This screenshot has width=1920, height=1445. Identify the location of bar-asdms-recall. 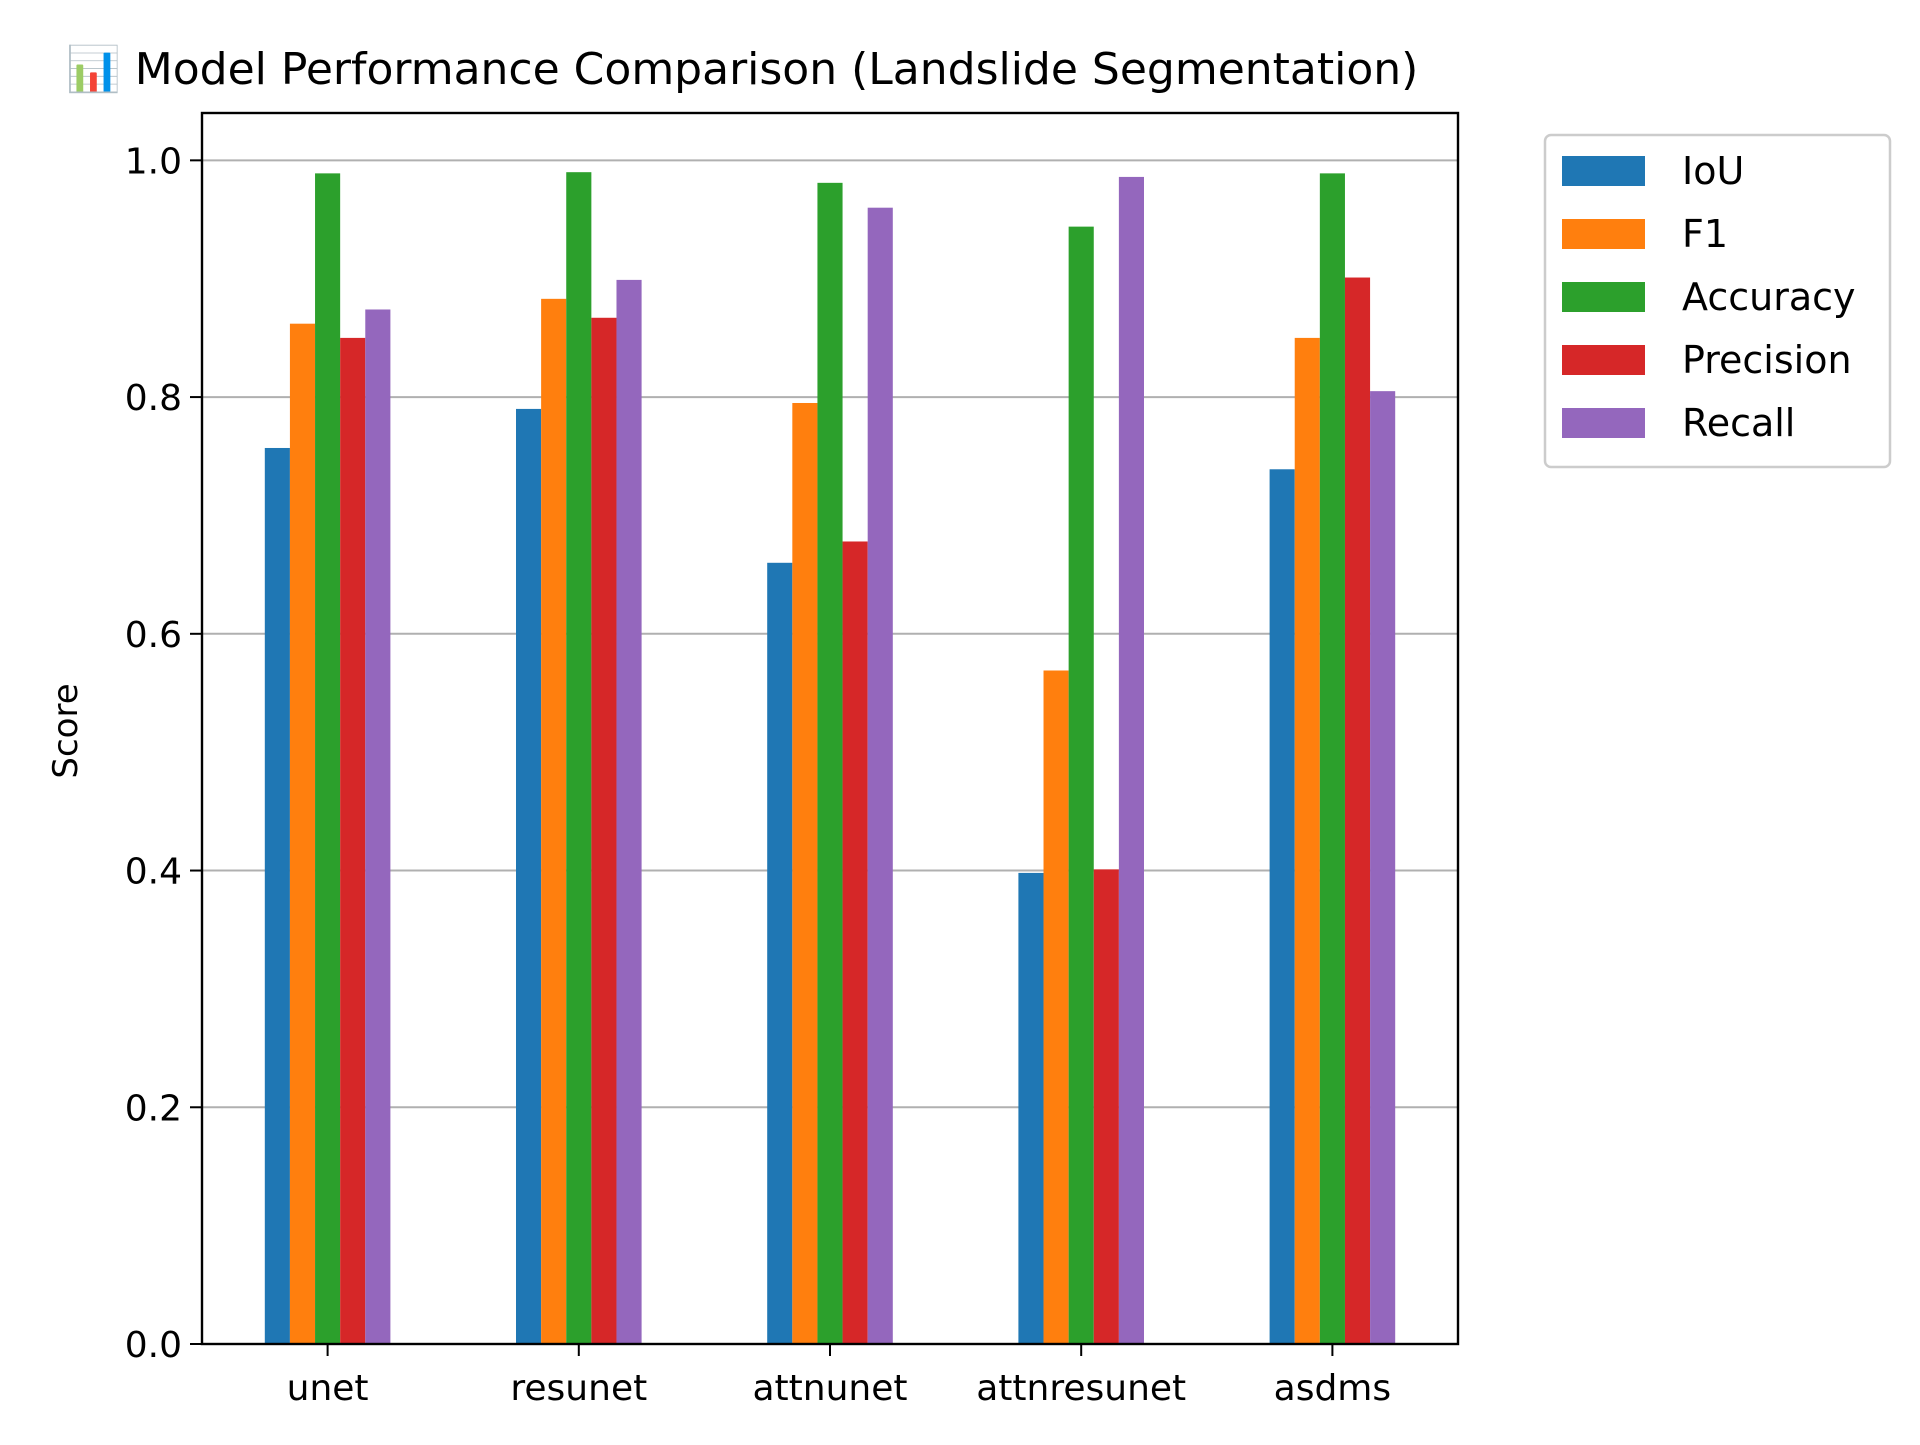
(1383, 867).